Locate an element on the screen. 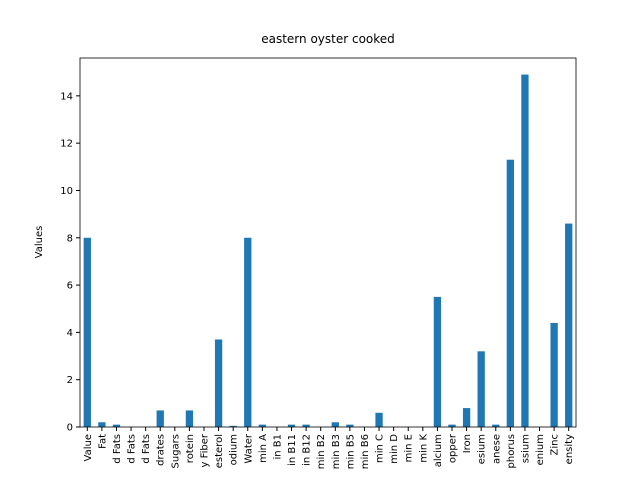 This screenshot has width=640, height=480. x-tick-label: min C is located at coordinates (380, 448).